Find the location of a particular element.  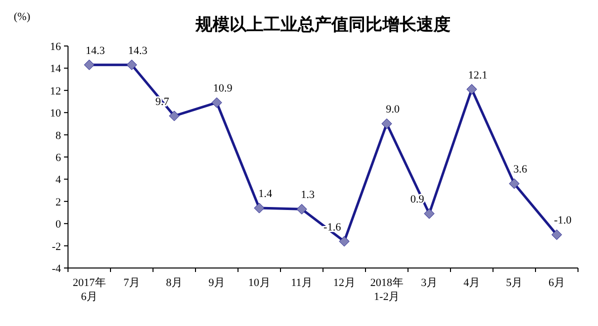

data-label: 9.0 is located at coordinates (393, 110).